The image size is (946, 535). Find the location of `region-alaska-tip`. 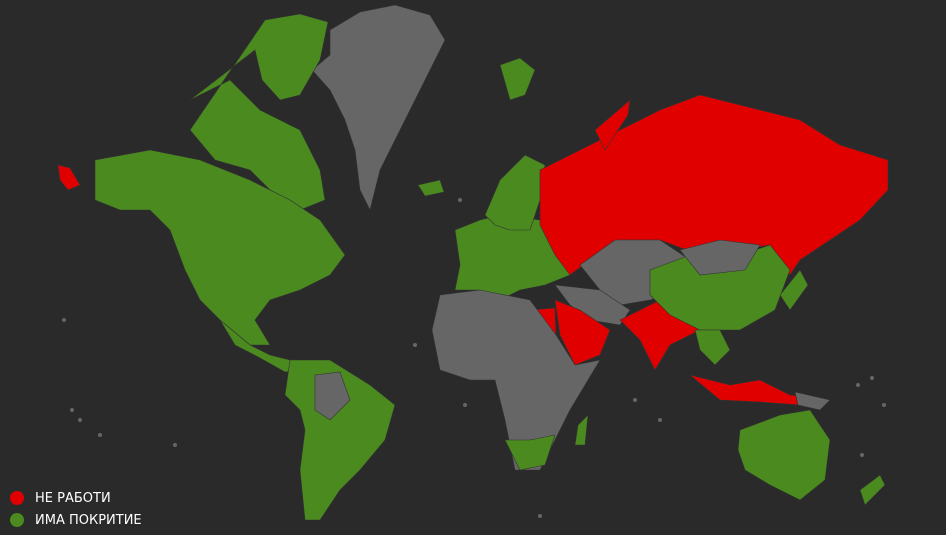

region-alaska-tip is located at coordinates (69, 177).